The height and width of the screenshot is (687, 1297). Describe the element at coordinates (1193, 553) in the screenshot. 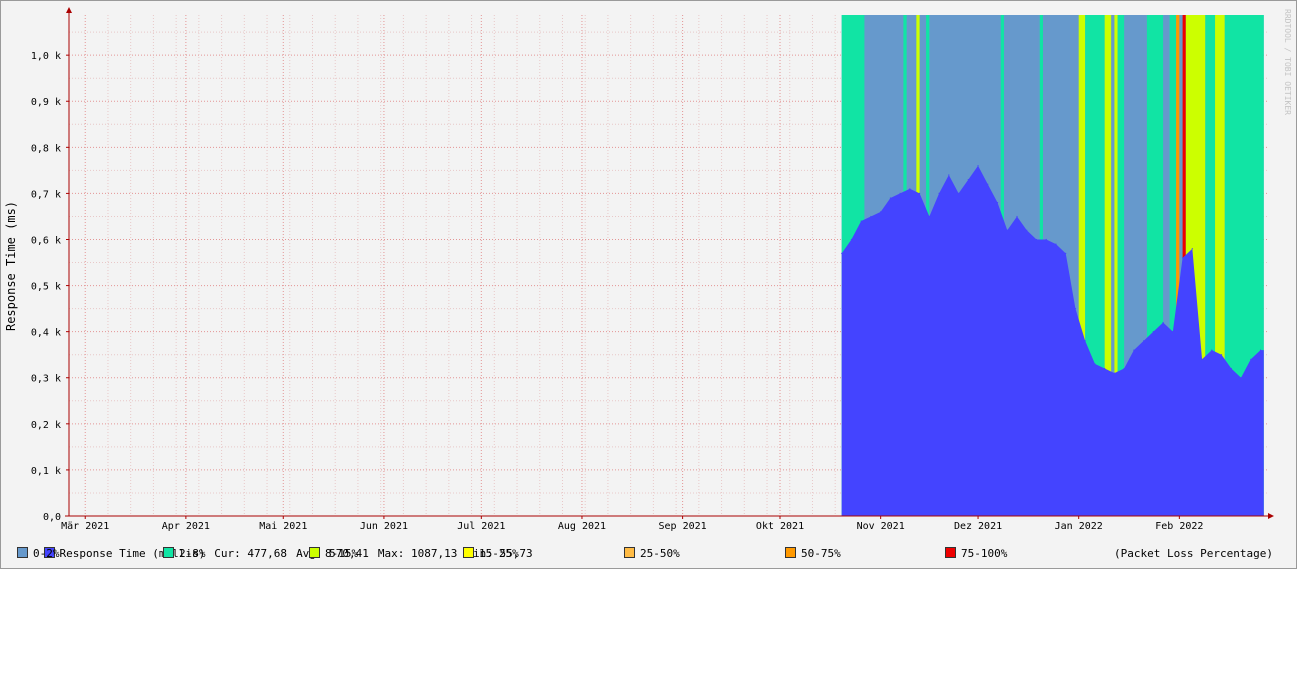

I see `legend-note: (Packet Loss Percentage)` at that location.